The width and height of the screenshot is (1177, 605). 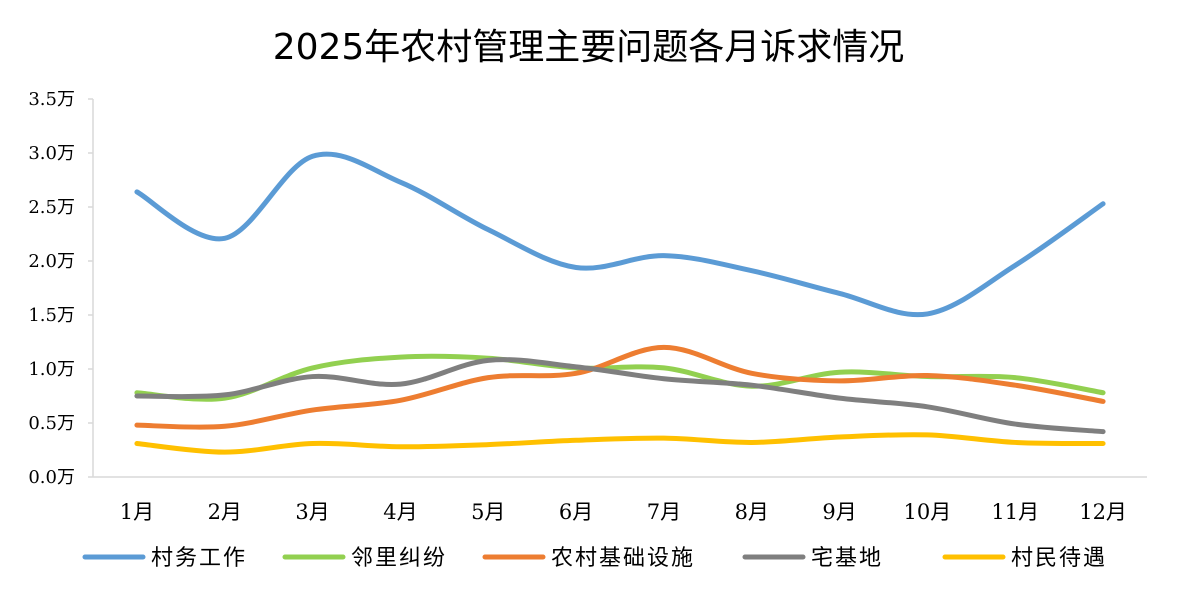 I want to click on y-tick-label: 0.0万, so click(x=51, y=477).